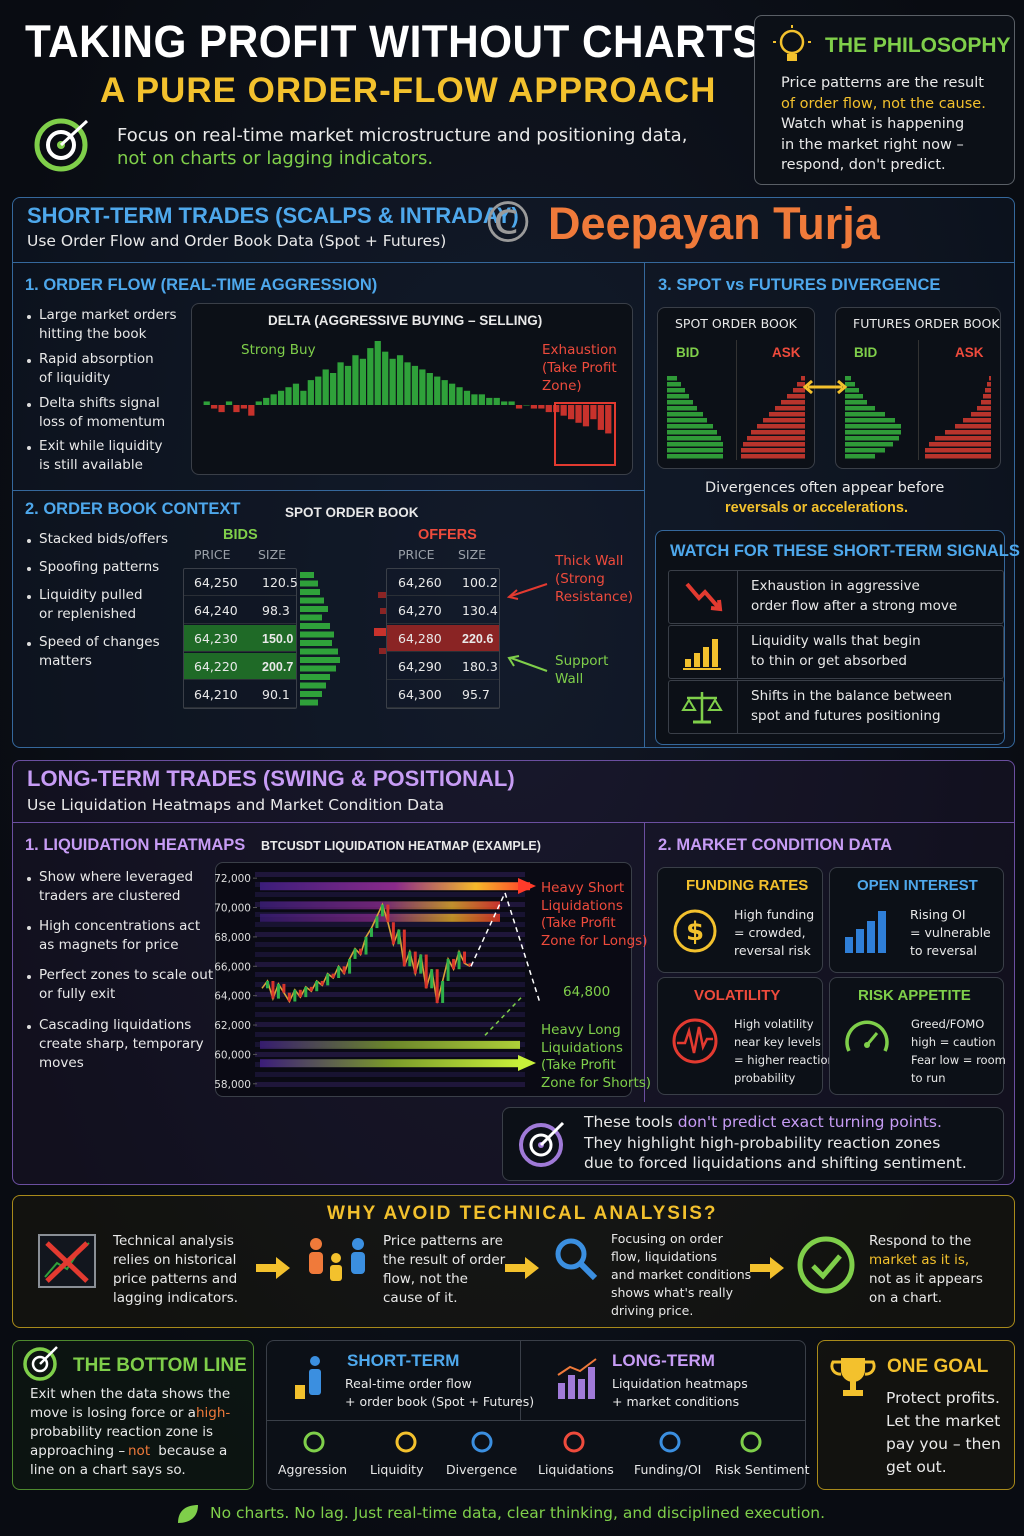 The image size is (1024, 1536). What do you see at coordinates (579, 350) in the screenshot?
I see `chart-annotation: Exhaustion` at bounding box center [579, 350].